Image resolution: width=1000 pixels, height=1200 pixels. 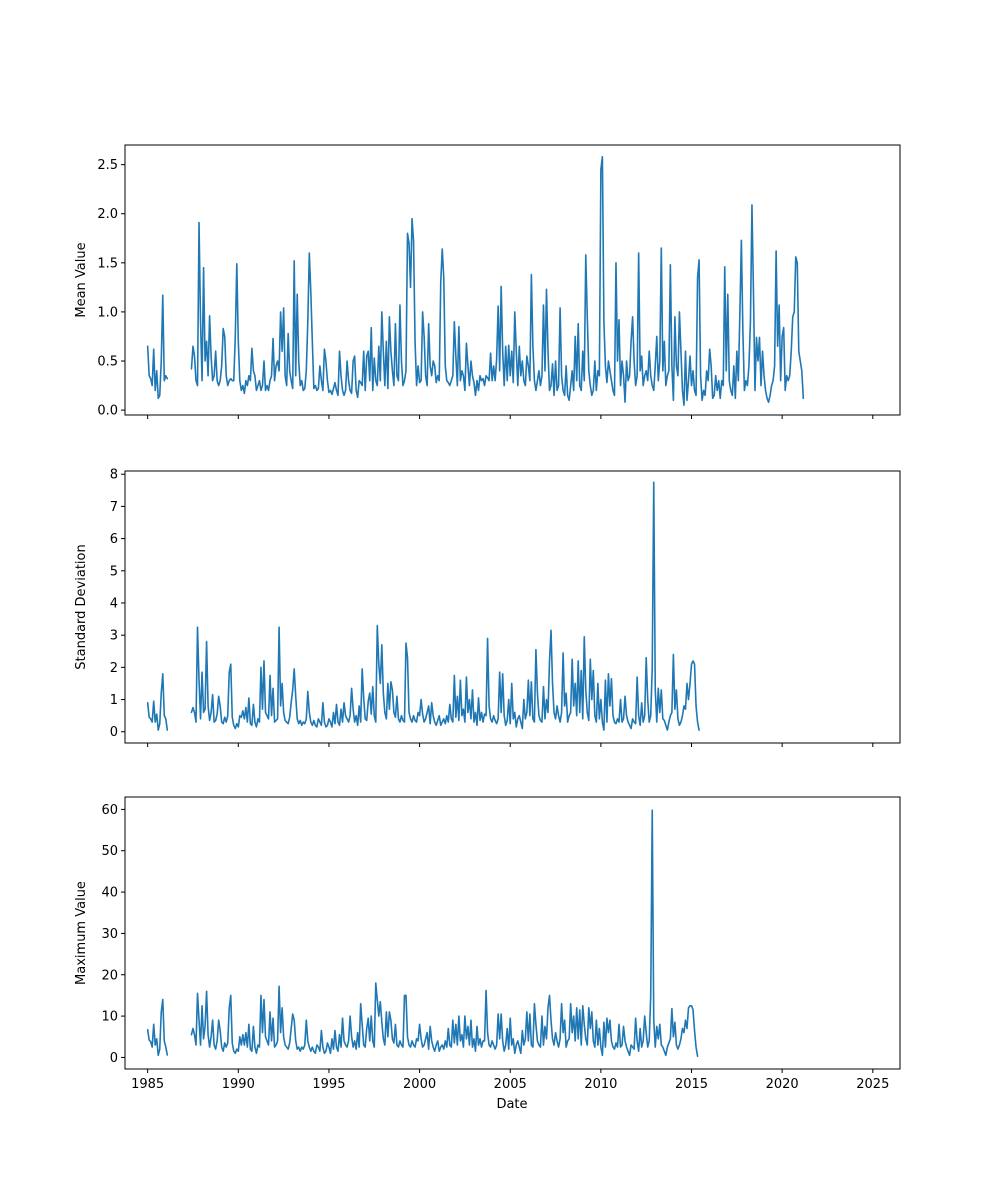 What do you see at coordinates (114, 700) in the screenshot?
I see `y-tick-label: 1` at bounding box center [114, 700].